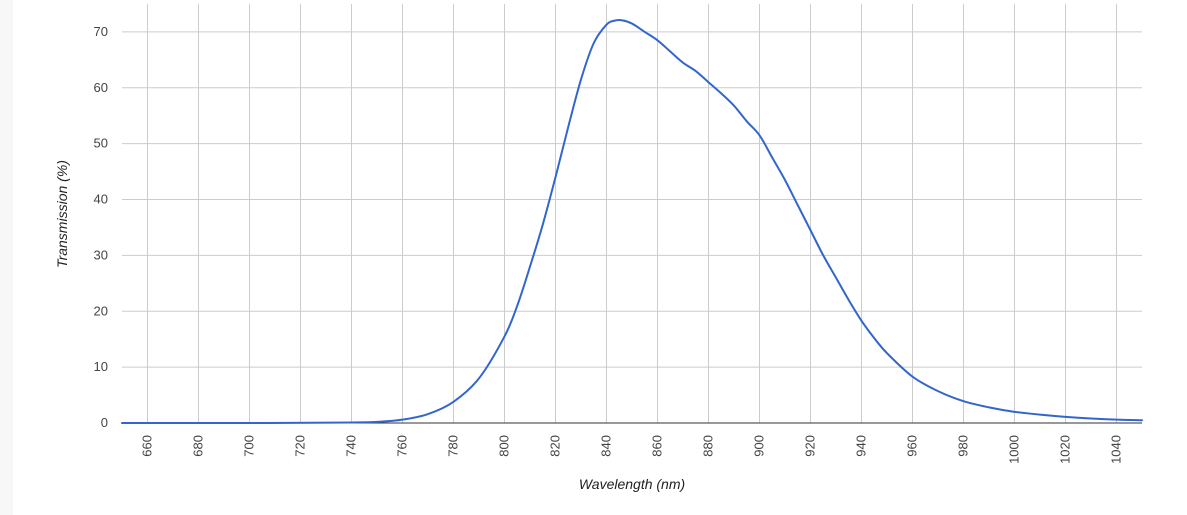 This screenshot has width=1187, height=515. Describe the element at coordinates (606, 446) in the screenshot. I see `x-tick-label: 840` at that location.